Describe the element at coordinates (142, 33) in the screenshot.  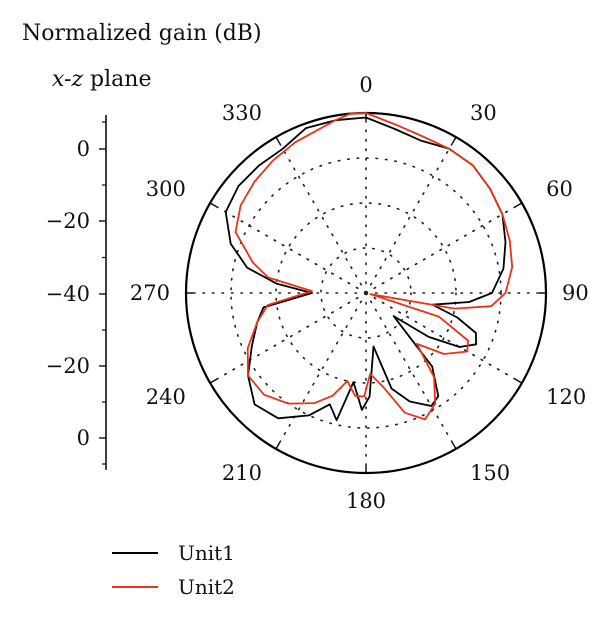
I see `chart-title: Normalized gain (dB)` at that location.